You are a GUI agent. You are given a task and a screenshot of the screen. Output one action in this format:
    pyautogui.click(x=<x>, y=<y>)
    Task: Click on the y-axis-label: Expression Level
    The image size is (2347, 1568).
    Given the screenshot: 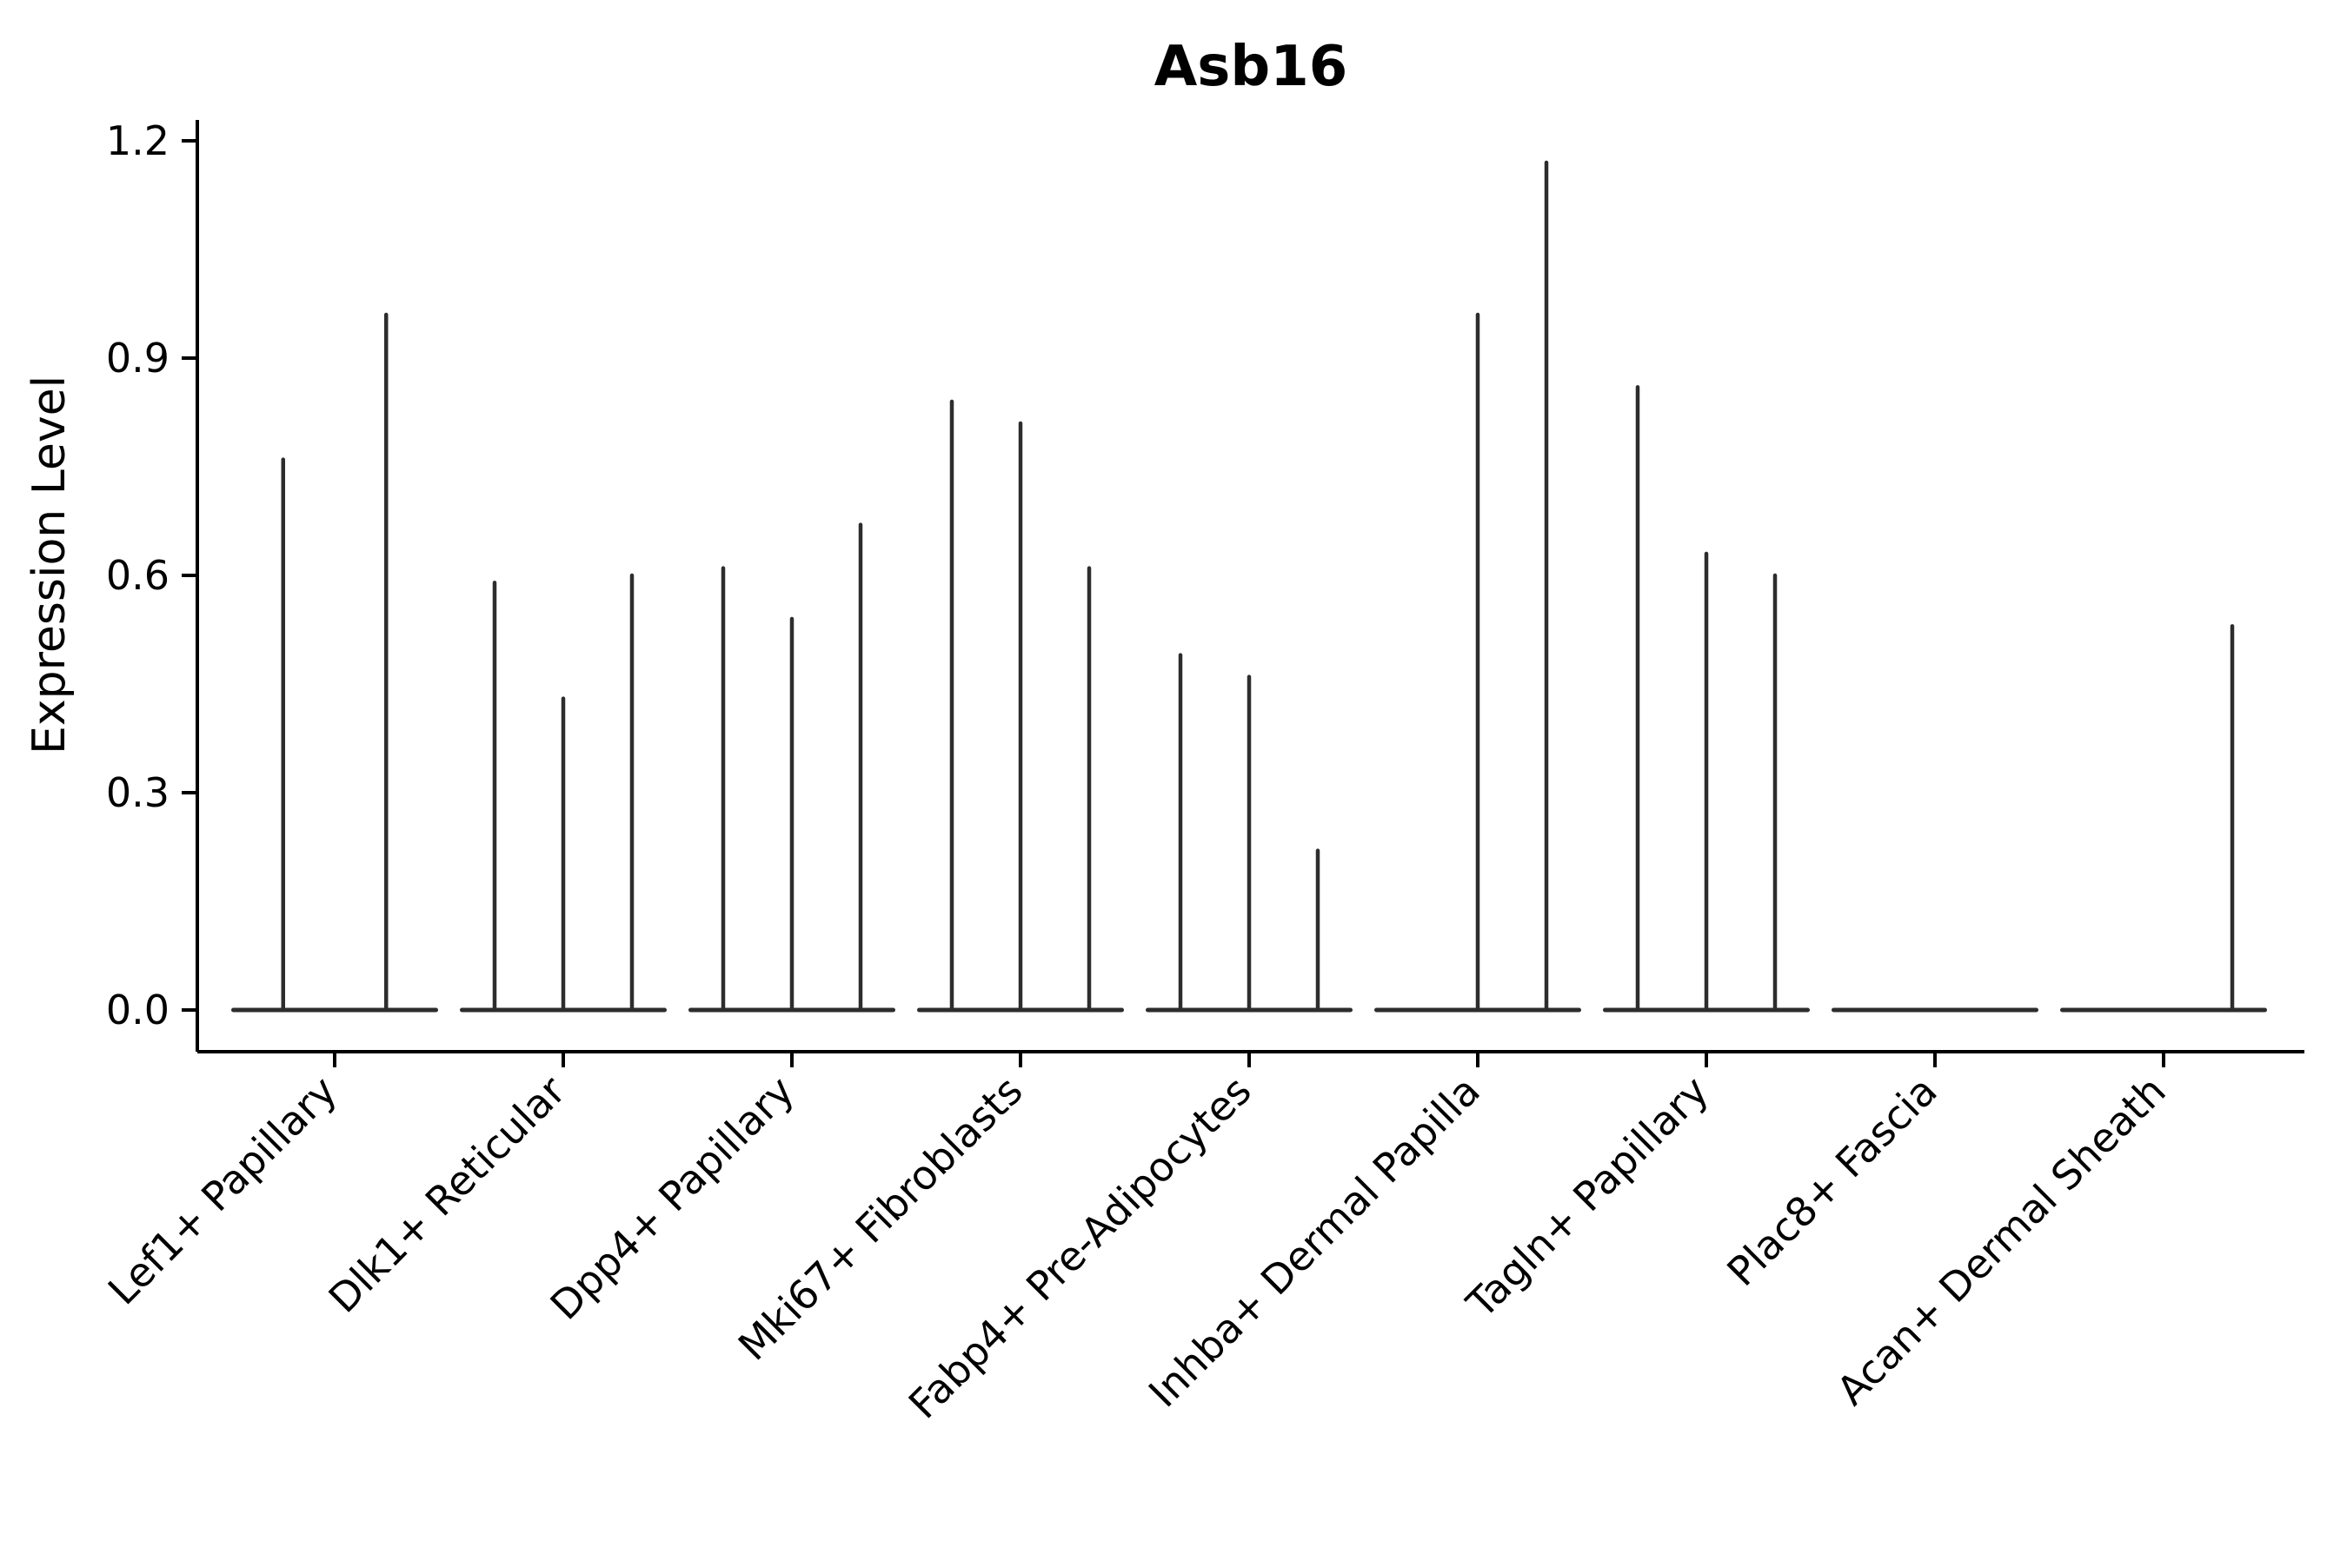 What is the action you would take?
    pyautogui.click(x=50, y=564)
    